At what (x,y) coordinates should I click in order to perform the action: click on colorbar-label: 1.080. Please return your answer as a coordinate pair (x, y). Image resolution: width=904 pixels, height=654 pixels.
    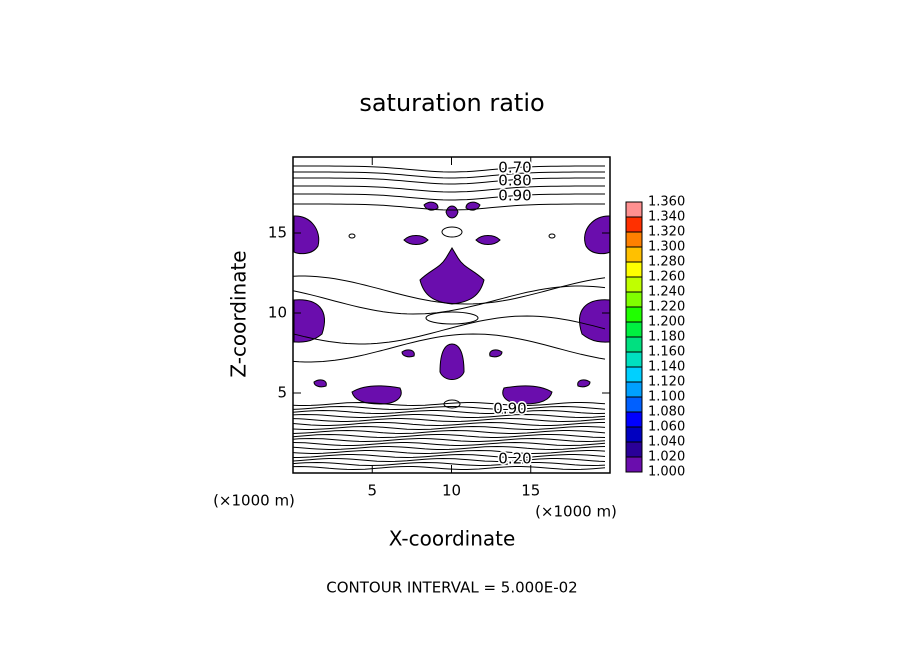
    Looking at the image, I should click on (666, 412).